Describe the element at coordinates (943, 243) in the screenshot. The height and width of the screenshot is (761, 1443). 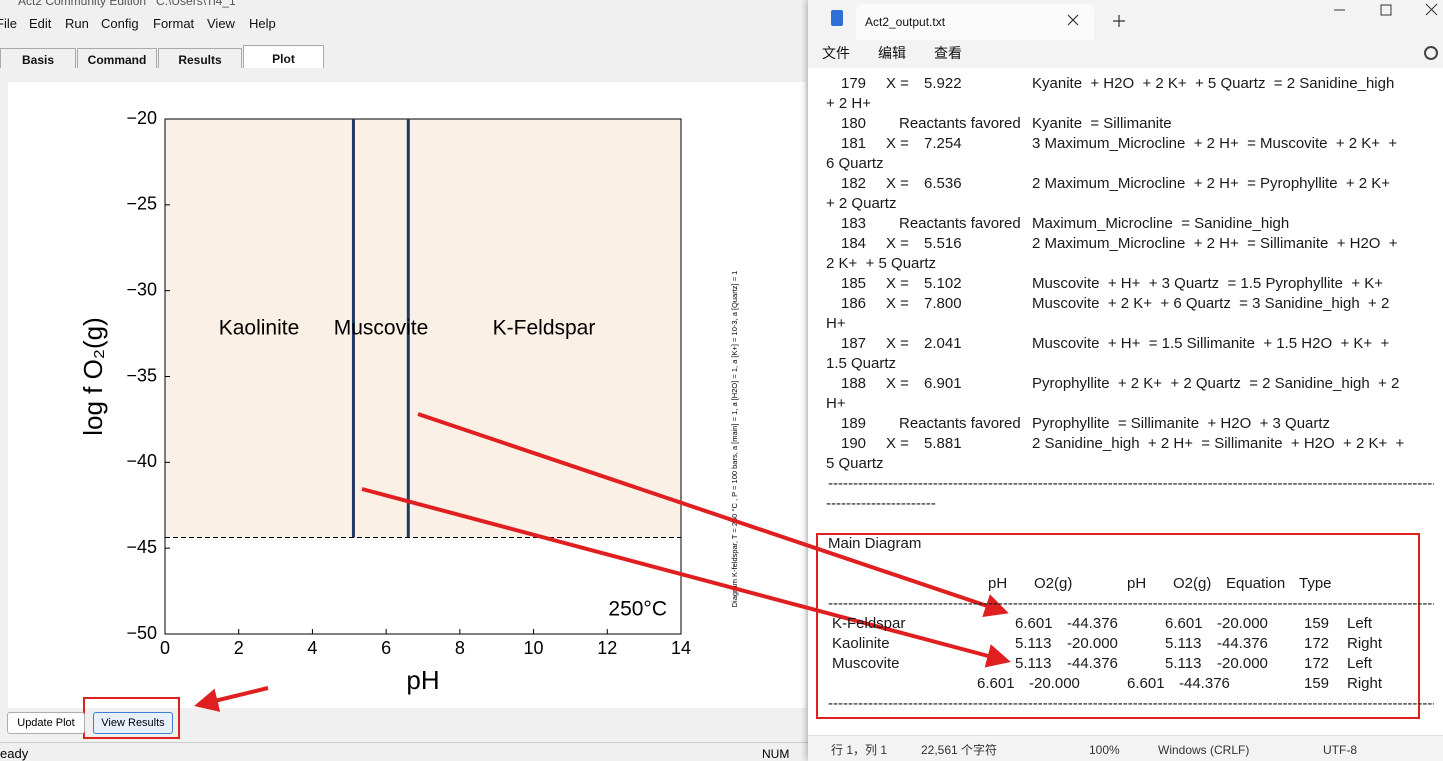
I see `line-value: 5.516` at that location.